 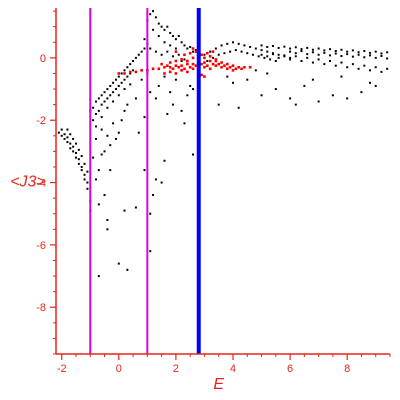 What do you see at coordinates (28, 182) in the screenshot?
I see `y-axis-label: <J3>` at bounding box center [28, 182].